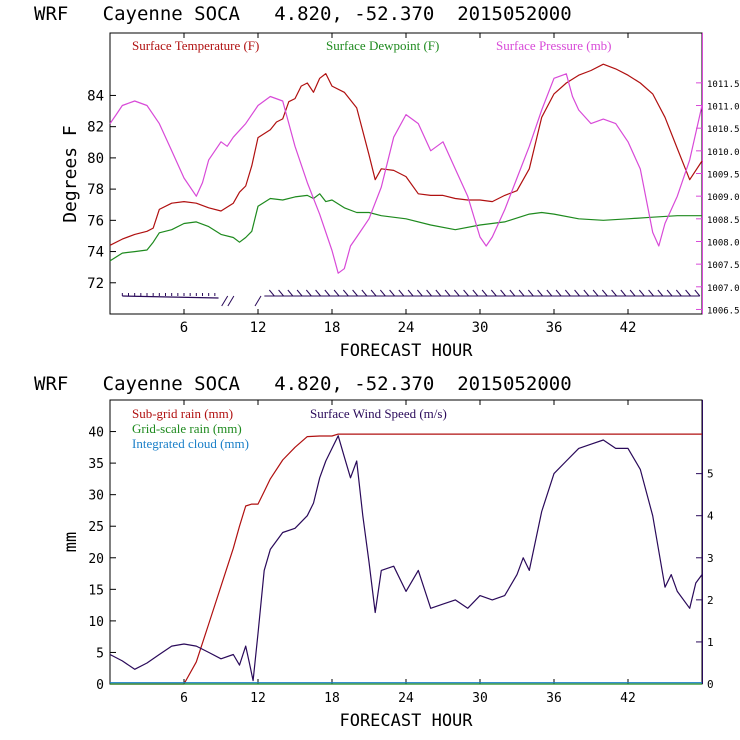  Describe the element at coordinates (702, 542) in the screenshot. I see `bottom-right-axis-line` at that location.